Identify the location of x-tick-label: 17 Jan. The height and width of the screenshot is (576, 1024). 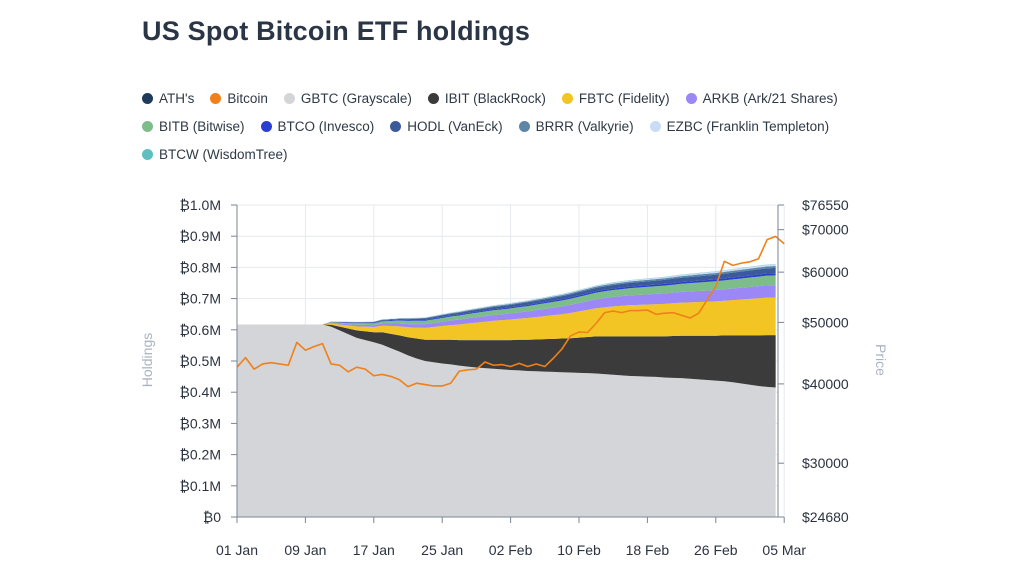
(374, 550).